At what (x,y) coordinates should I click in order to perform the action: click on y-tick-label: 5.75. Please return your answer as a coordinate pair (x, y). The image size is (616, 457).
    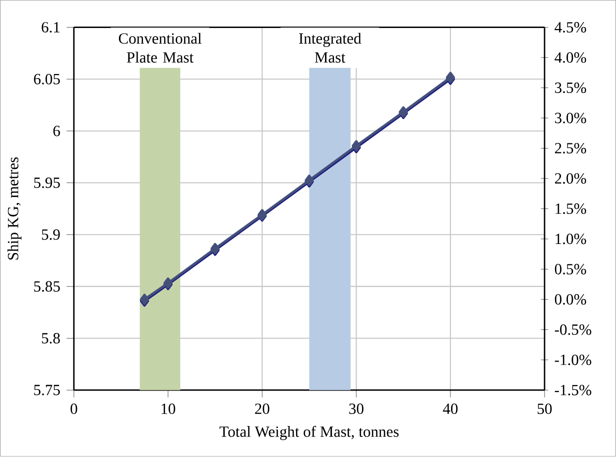
    Looking at the image, I should click on (47, 390).